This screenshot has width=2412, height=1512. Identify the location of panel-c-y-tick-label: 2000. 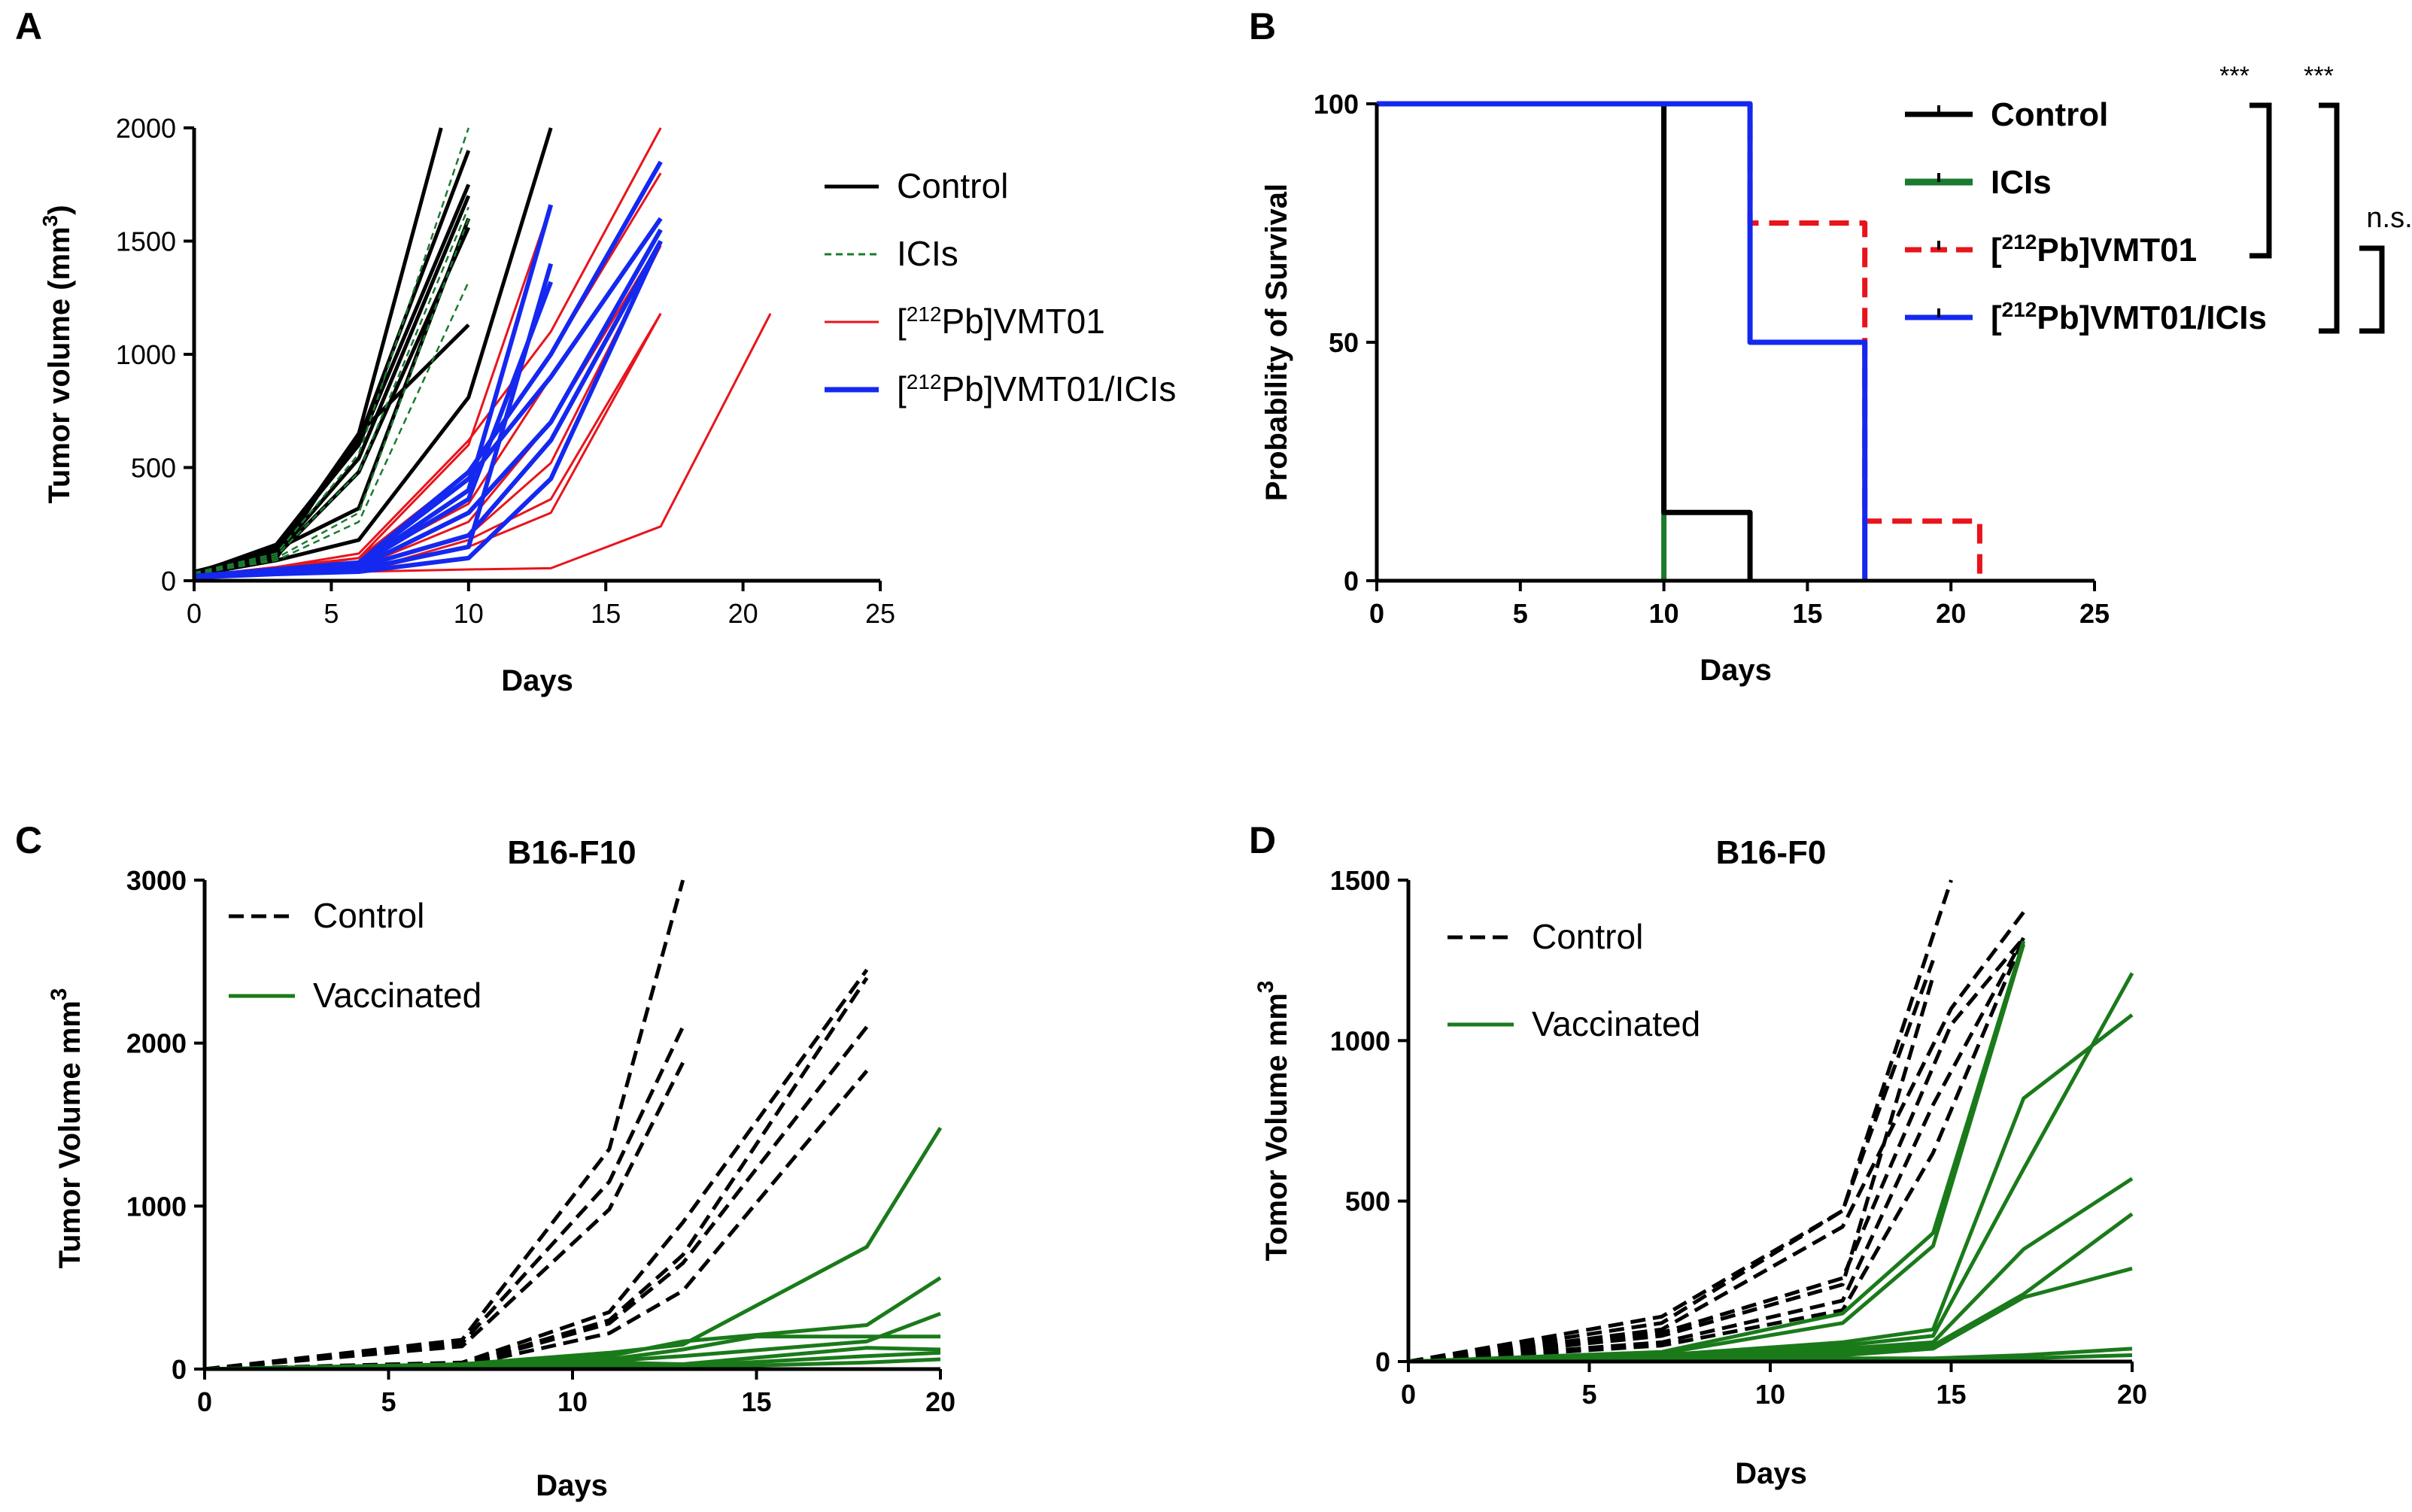
(156, 1043).